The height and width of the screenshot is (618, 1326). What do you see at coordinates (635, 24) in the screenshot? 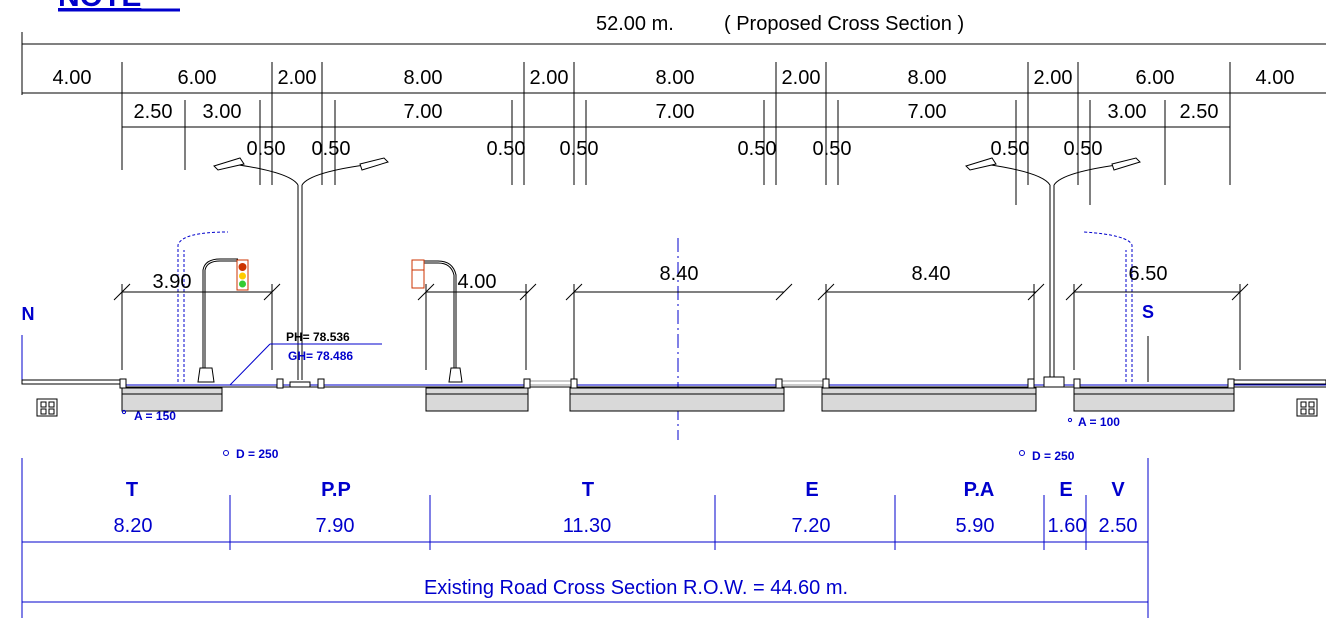
I see `total-width-label: 52.00 m.` at bounding box center [635, 24].